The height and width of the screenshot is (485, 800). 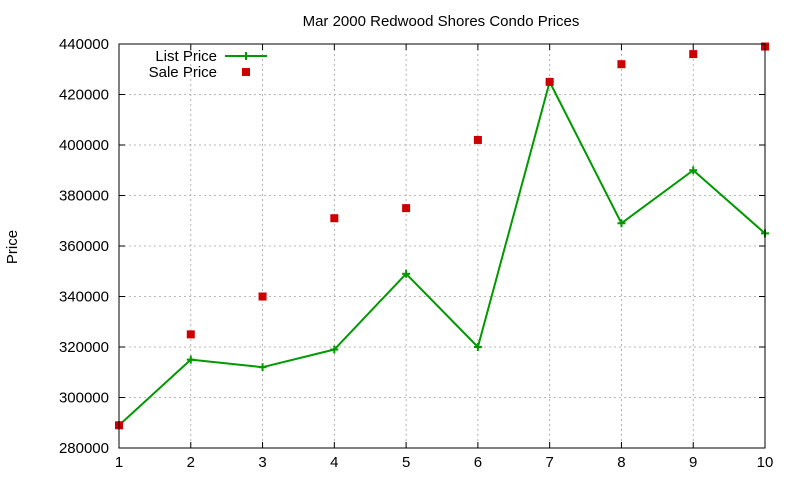 I want to click on x-tick-label: 6, so click(x=478, y=462).